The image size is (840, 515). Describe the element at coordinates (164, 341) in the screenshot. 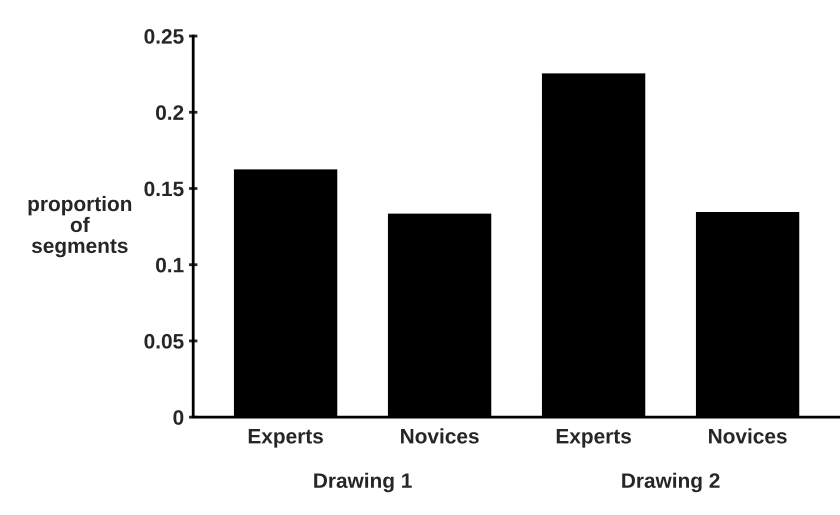

I see `y-tick-label: 0.05` at that location.